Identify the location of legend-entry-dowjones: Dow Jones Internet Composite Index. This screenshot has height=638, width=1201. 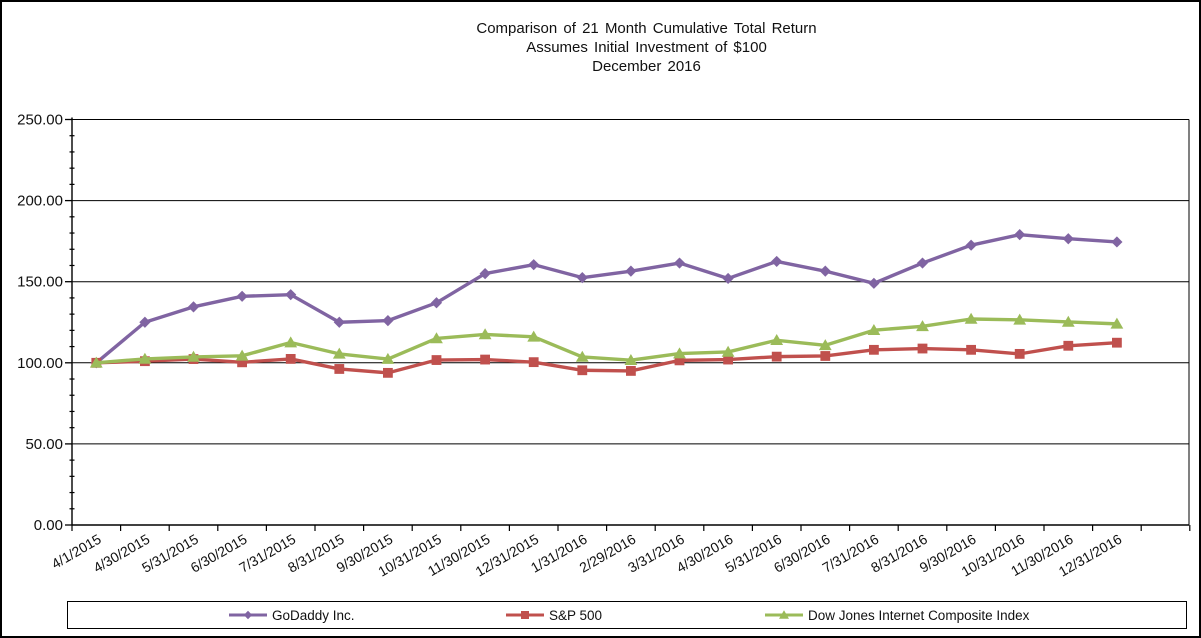
(896, 615).